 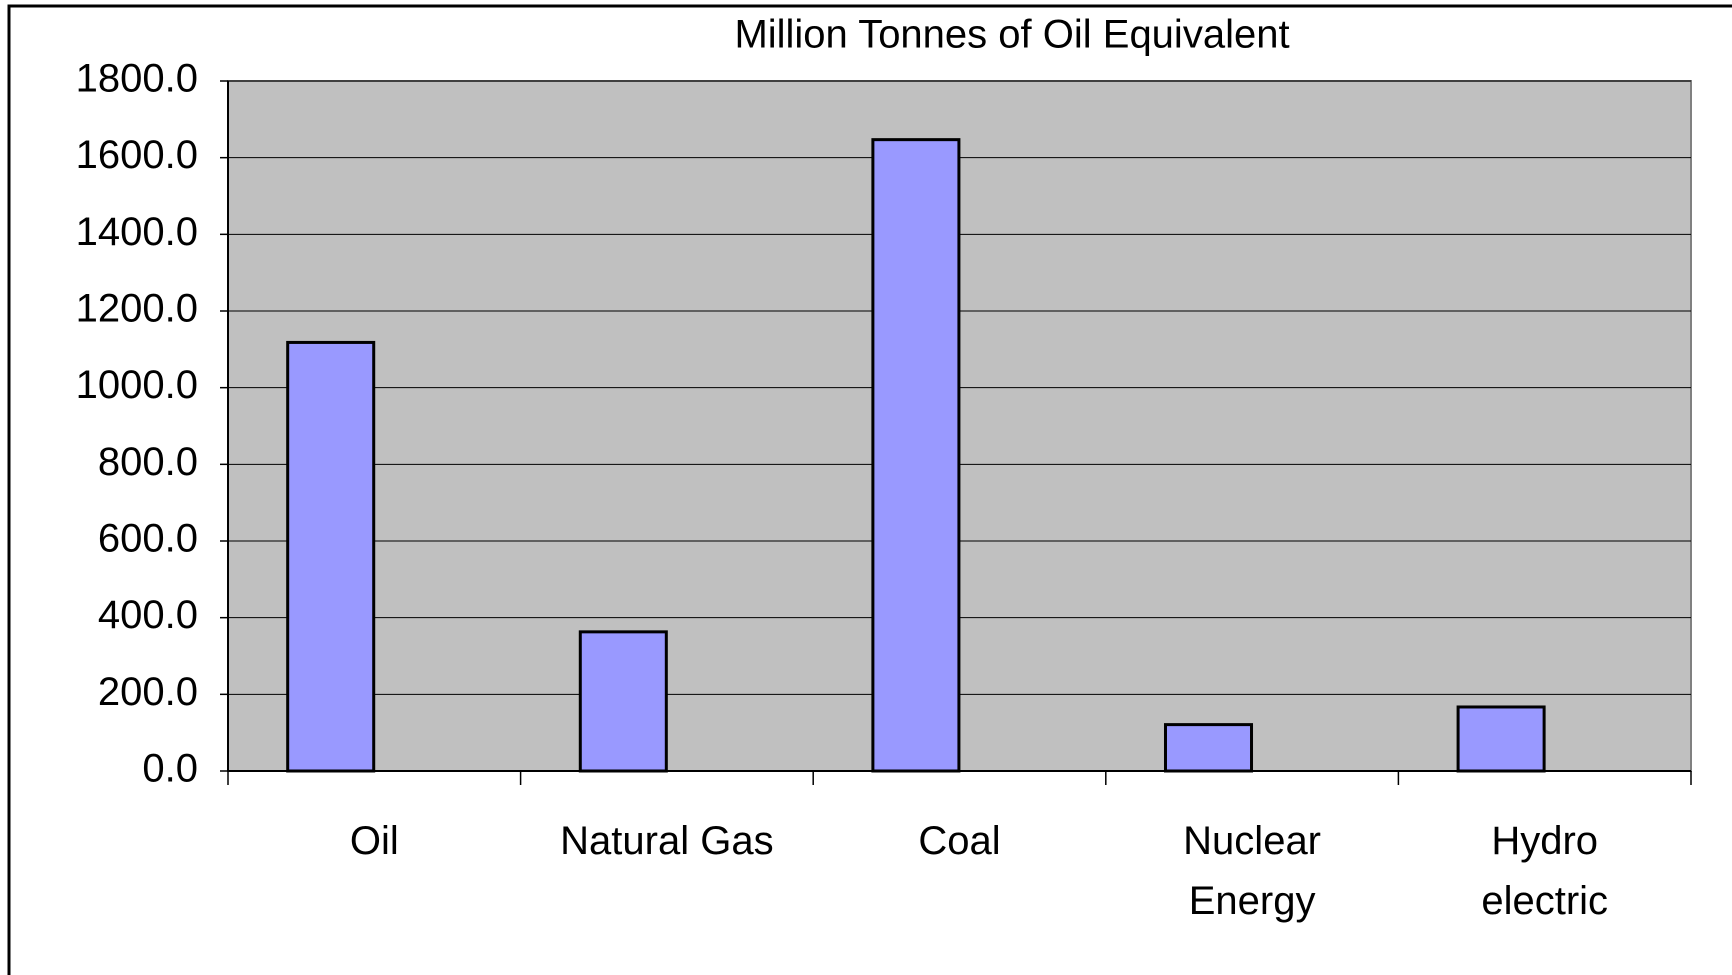 I want to click on x-tick-label: Coal, so click(x=959, y=841).